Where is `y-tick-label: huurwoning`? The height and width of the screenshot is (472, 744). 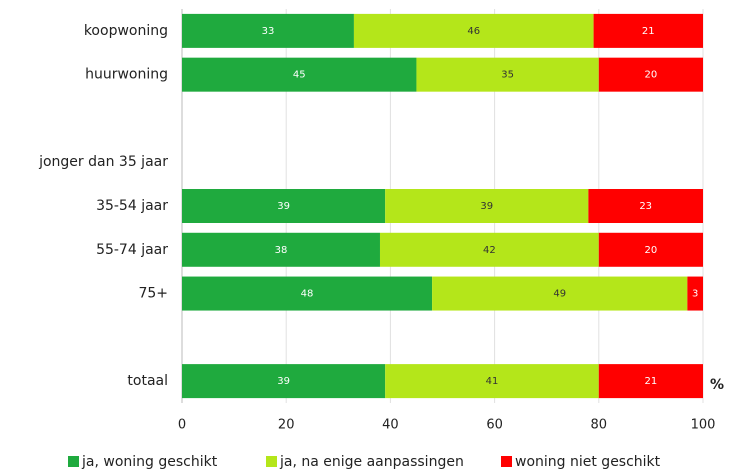 y-tick-label: huurwoning is located at coordinates (126, 75).